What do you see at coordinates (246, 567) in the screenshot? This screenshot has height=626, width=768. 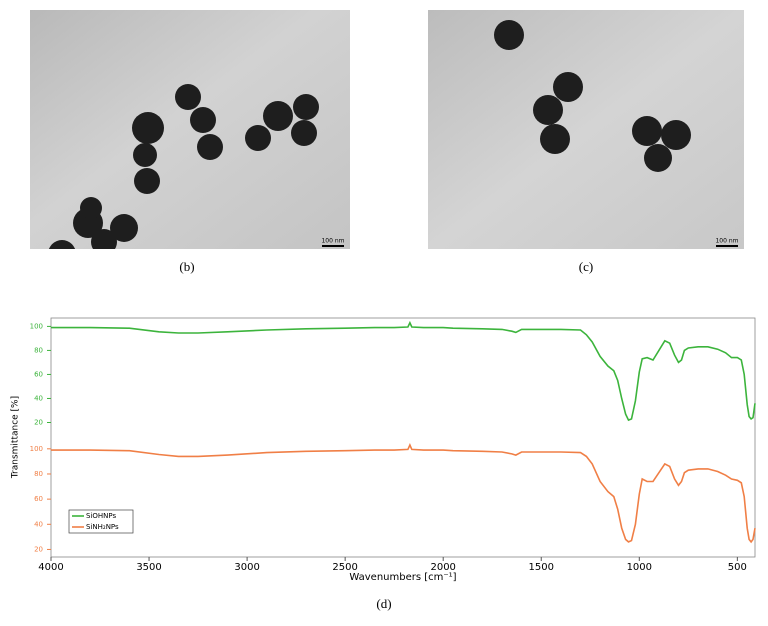 I see `x-tick-label: 3000` at bounding box center [246, 567].